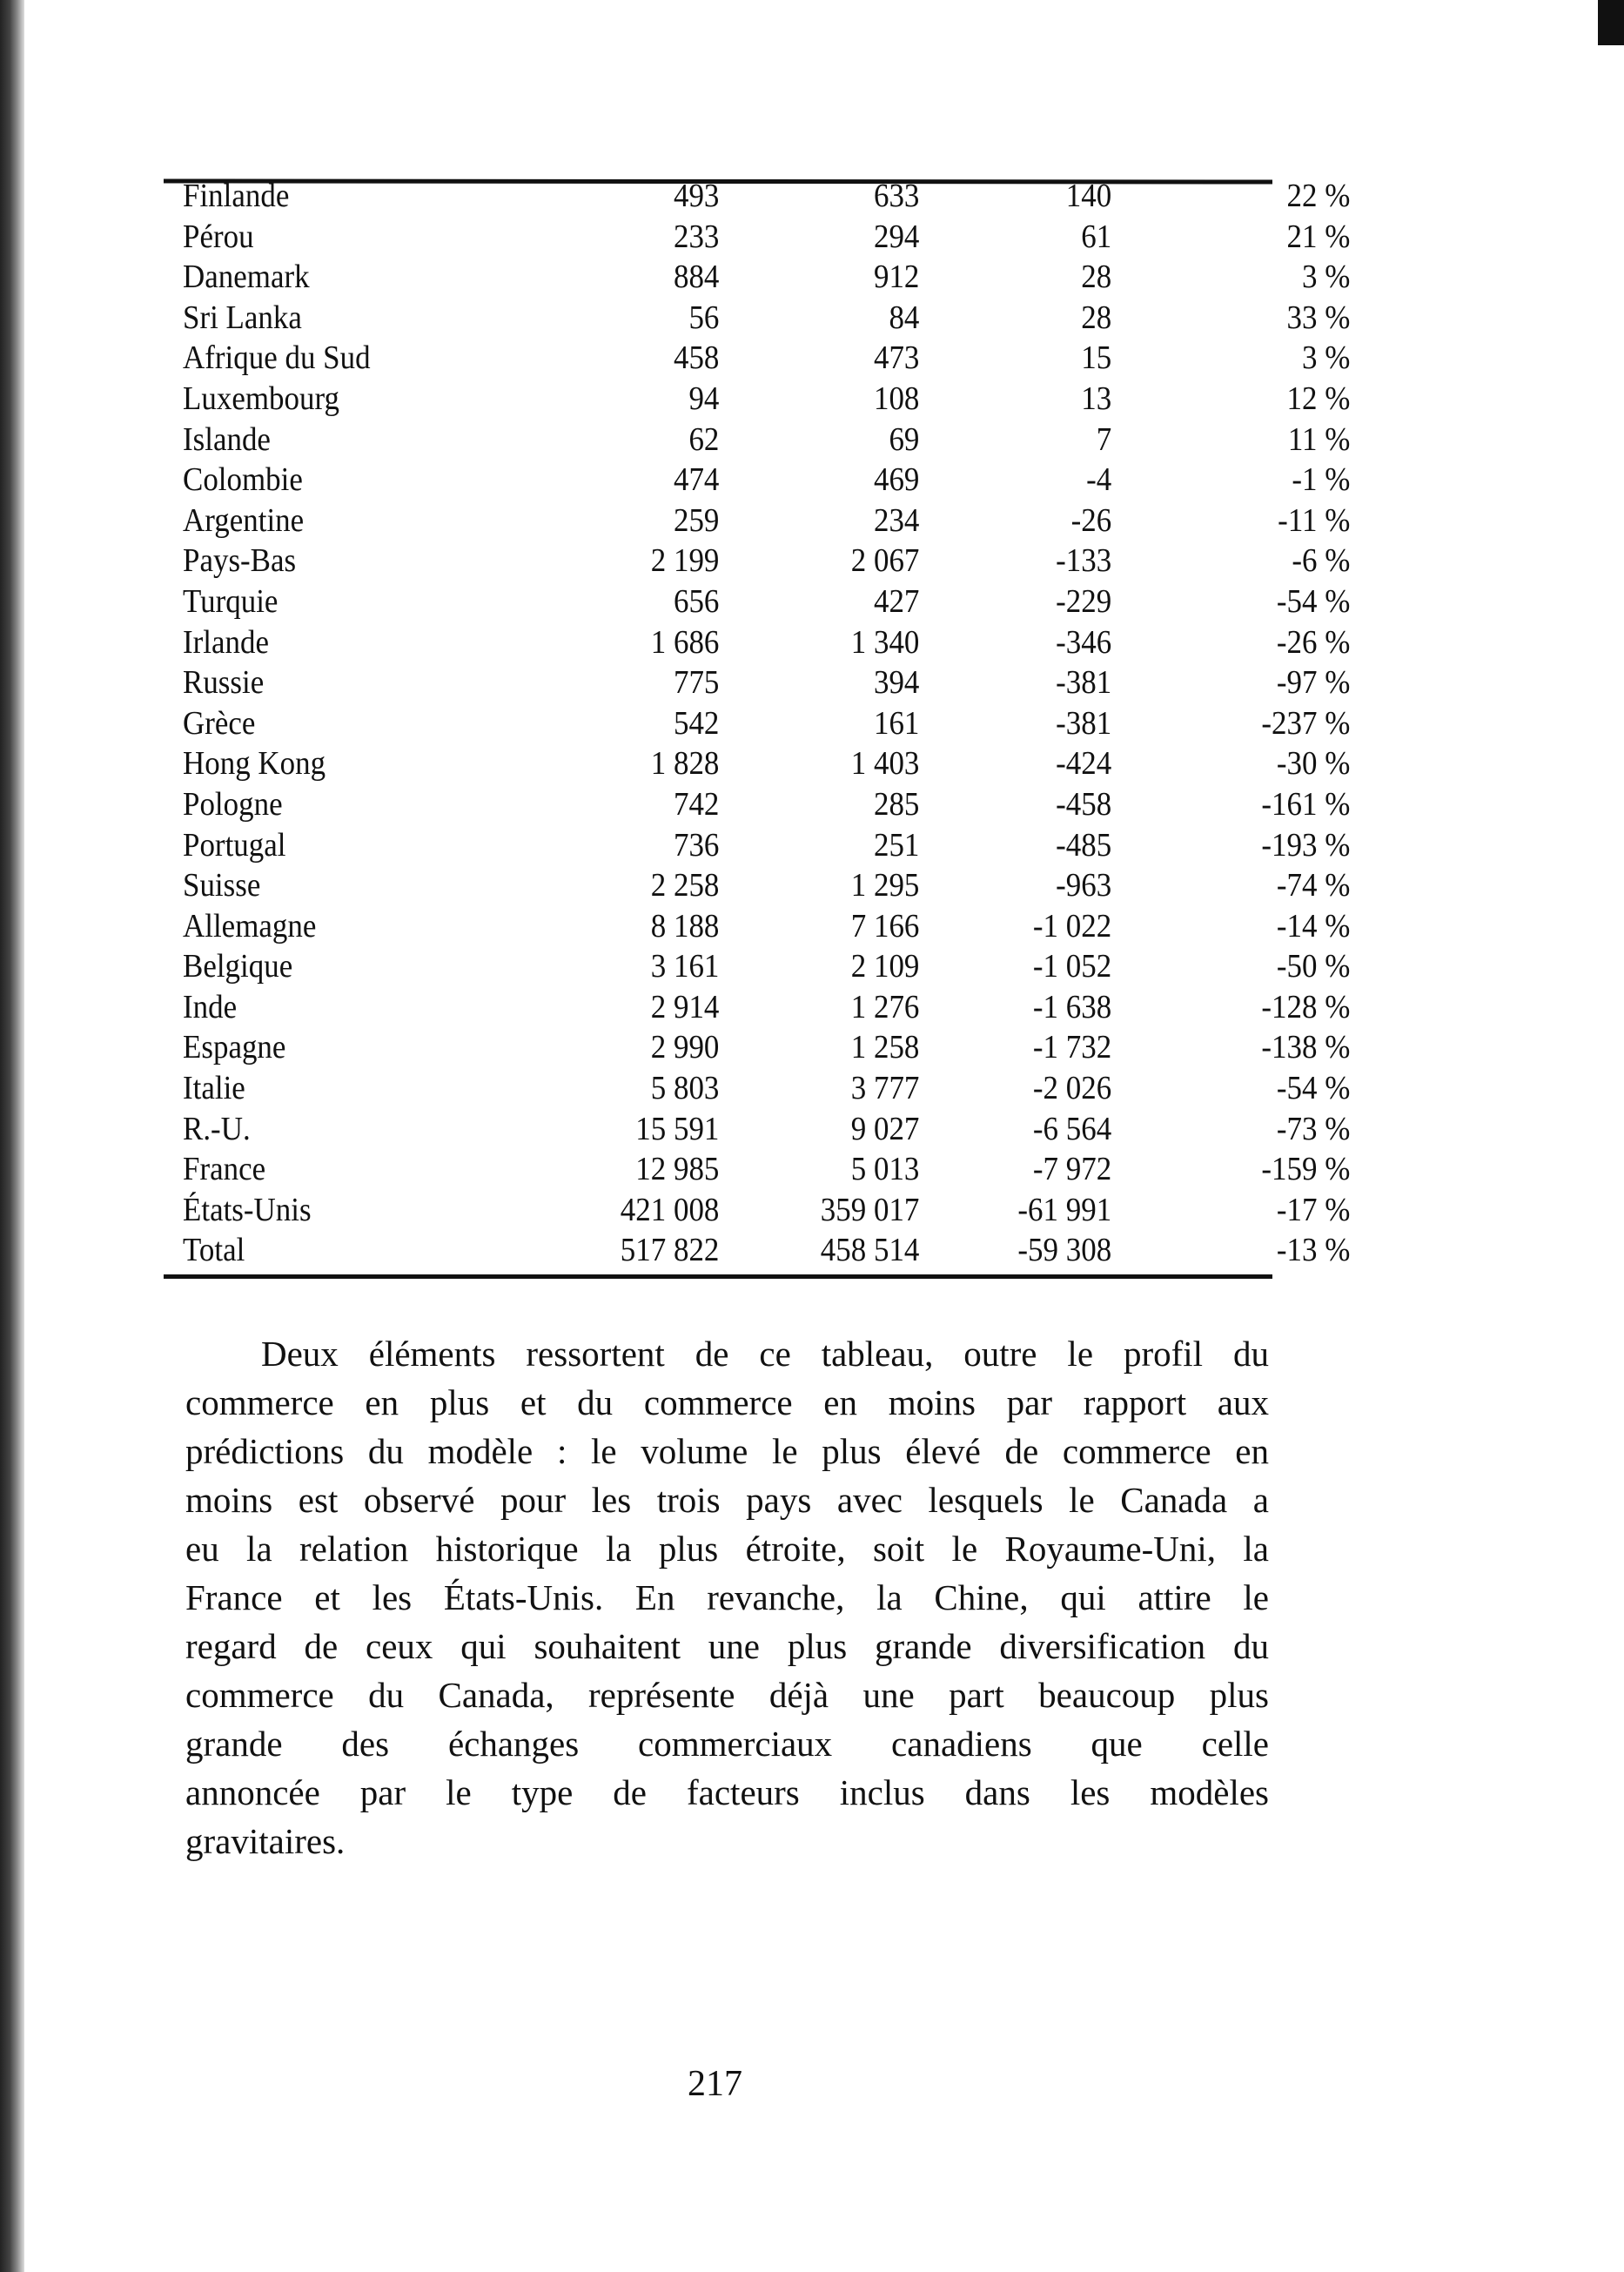 The image size is (1624, 2272). Describe the element at coordinates (767, 1007) in the screenshot. I see `table-row: Inde 2 914 1 276 -1 638 -128 %` at that location.